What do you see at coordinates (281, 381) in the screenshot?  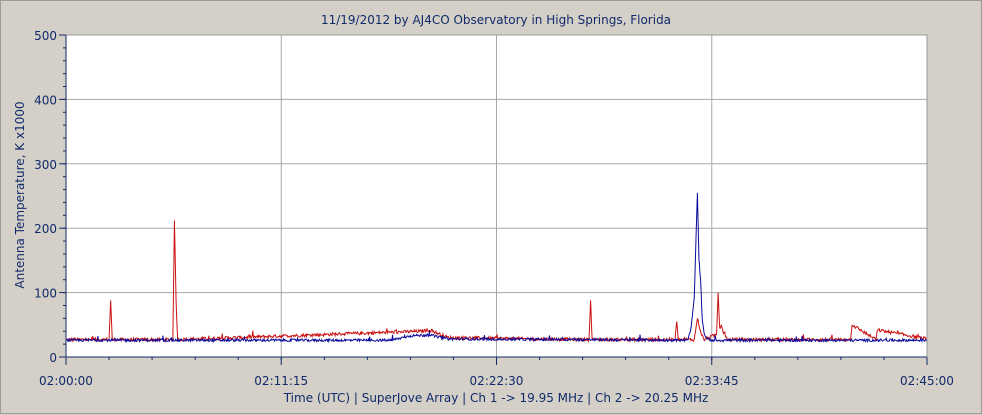 I see `x-tick-label: 02:11:15` at bounding box center [281, 381].